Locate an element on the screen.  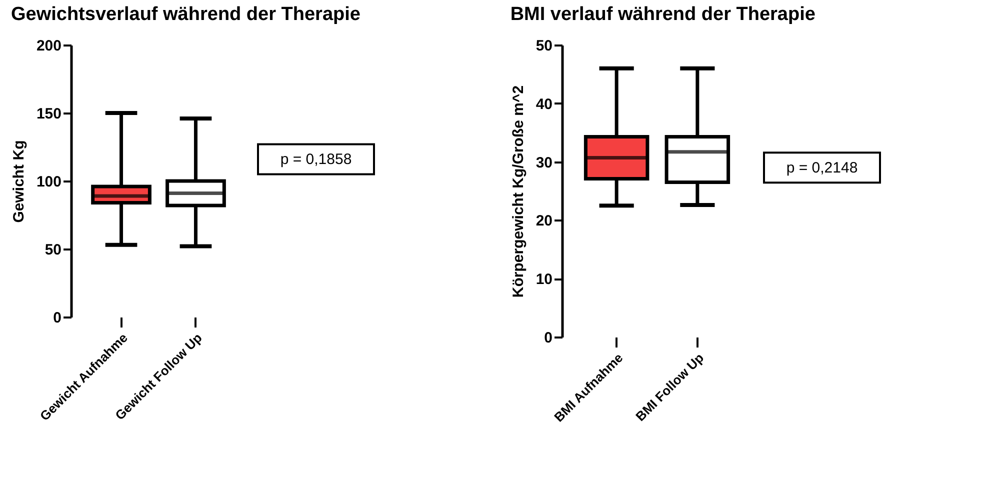
y-axis-title: Körpergewicht Kg/Große m^2 is located at coordinates (518, 191).